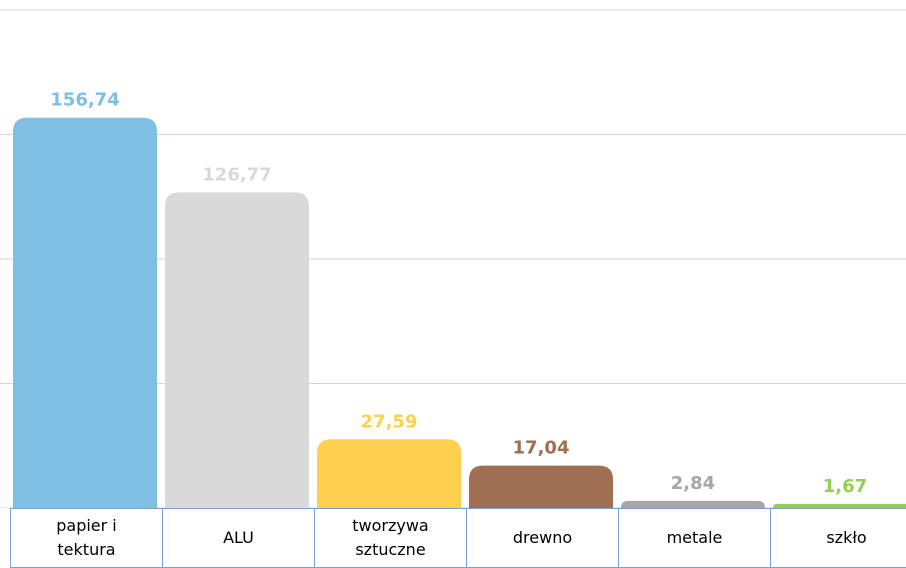  I want to click on category-cell: ALU, so click(238, 538).